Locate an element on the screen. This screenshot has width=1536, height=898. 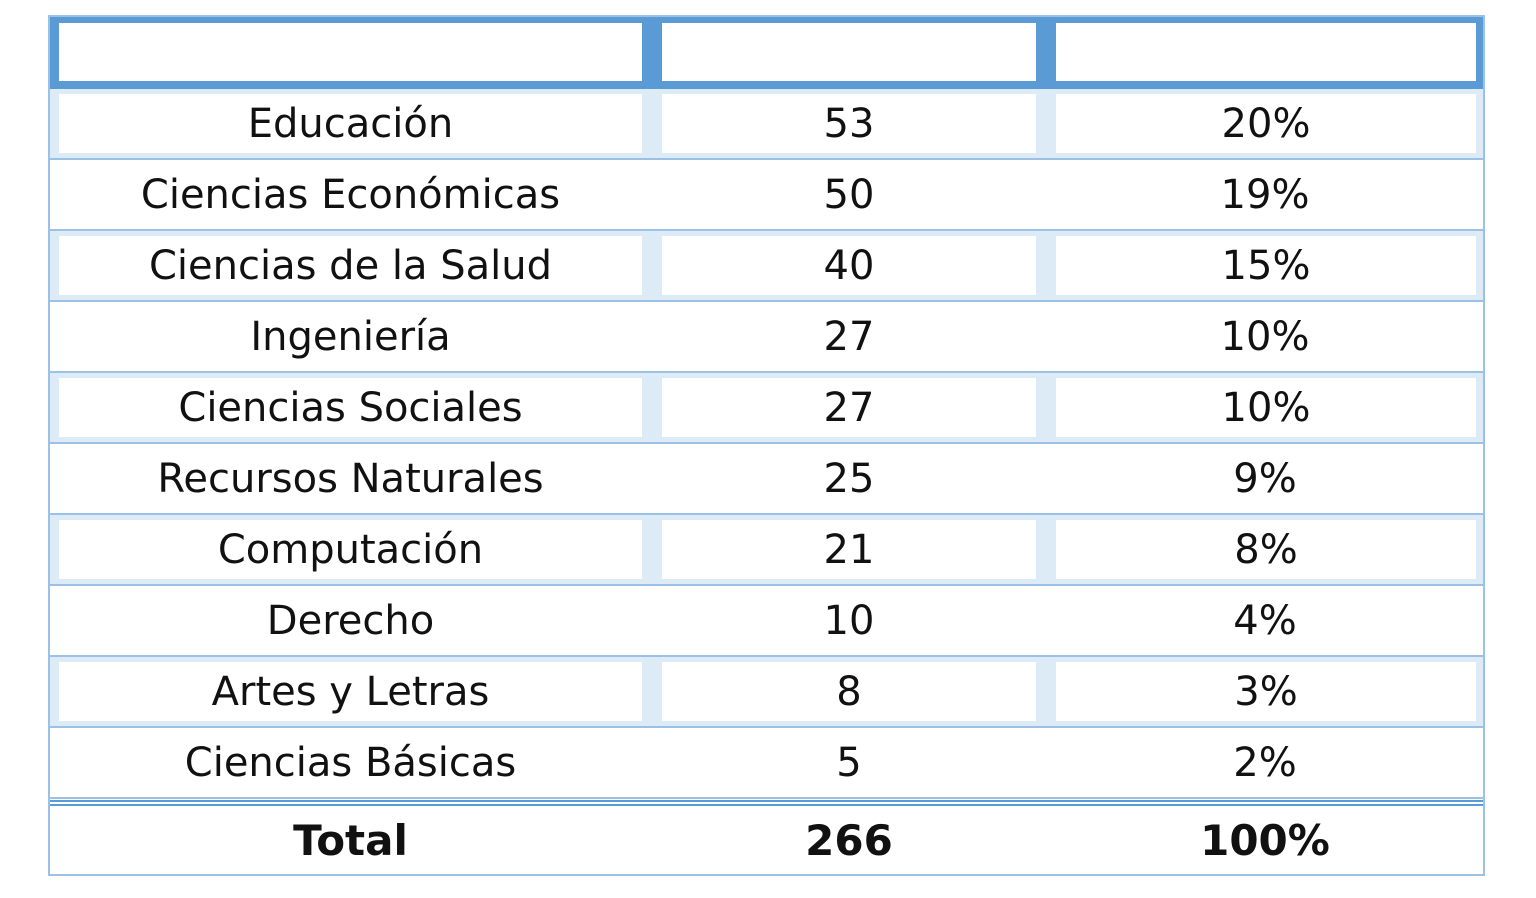
row-area-cell: Ciencias Sociales is located at coordinates (350, 407).